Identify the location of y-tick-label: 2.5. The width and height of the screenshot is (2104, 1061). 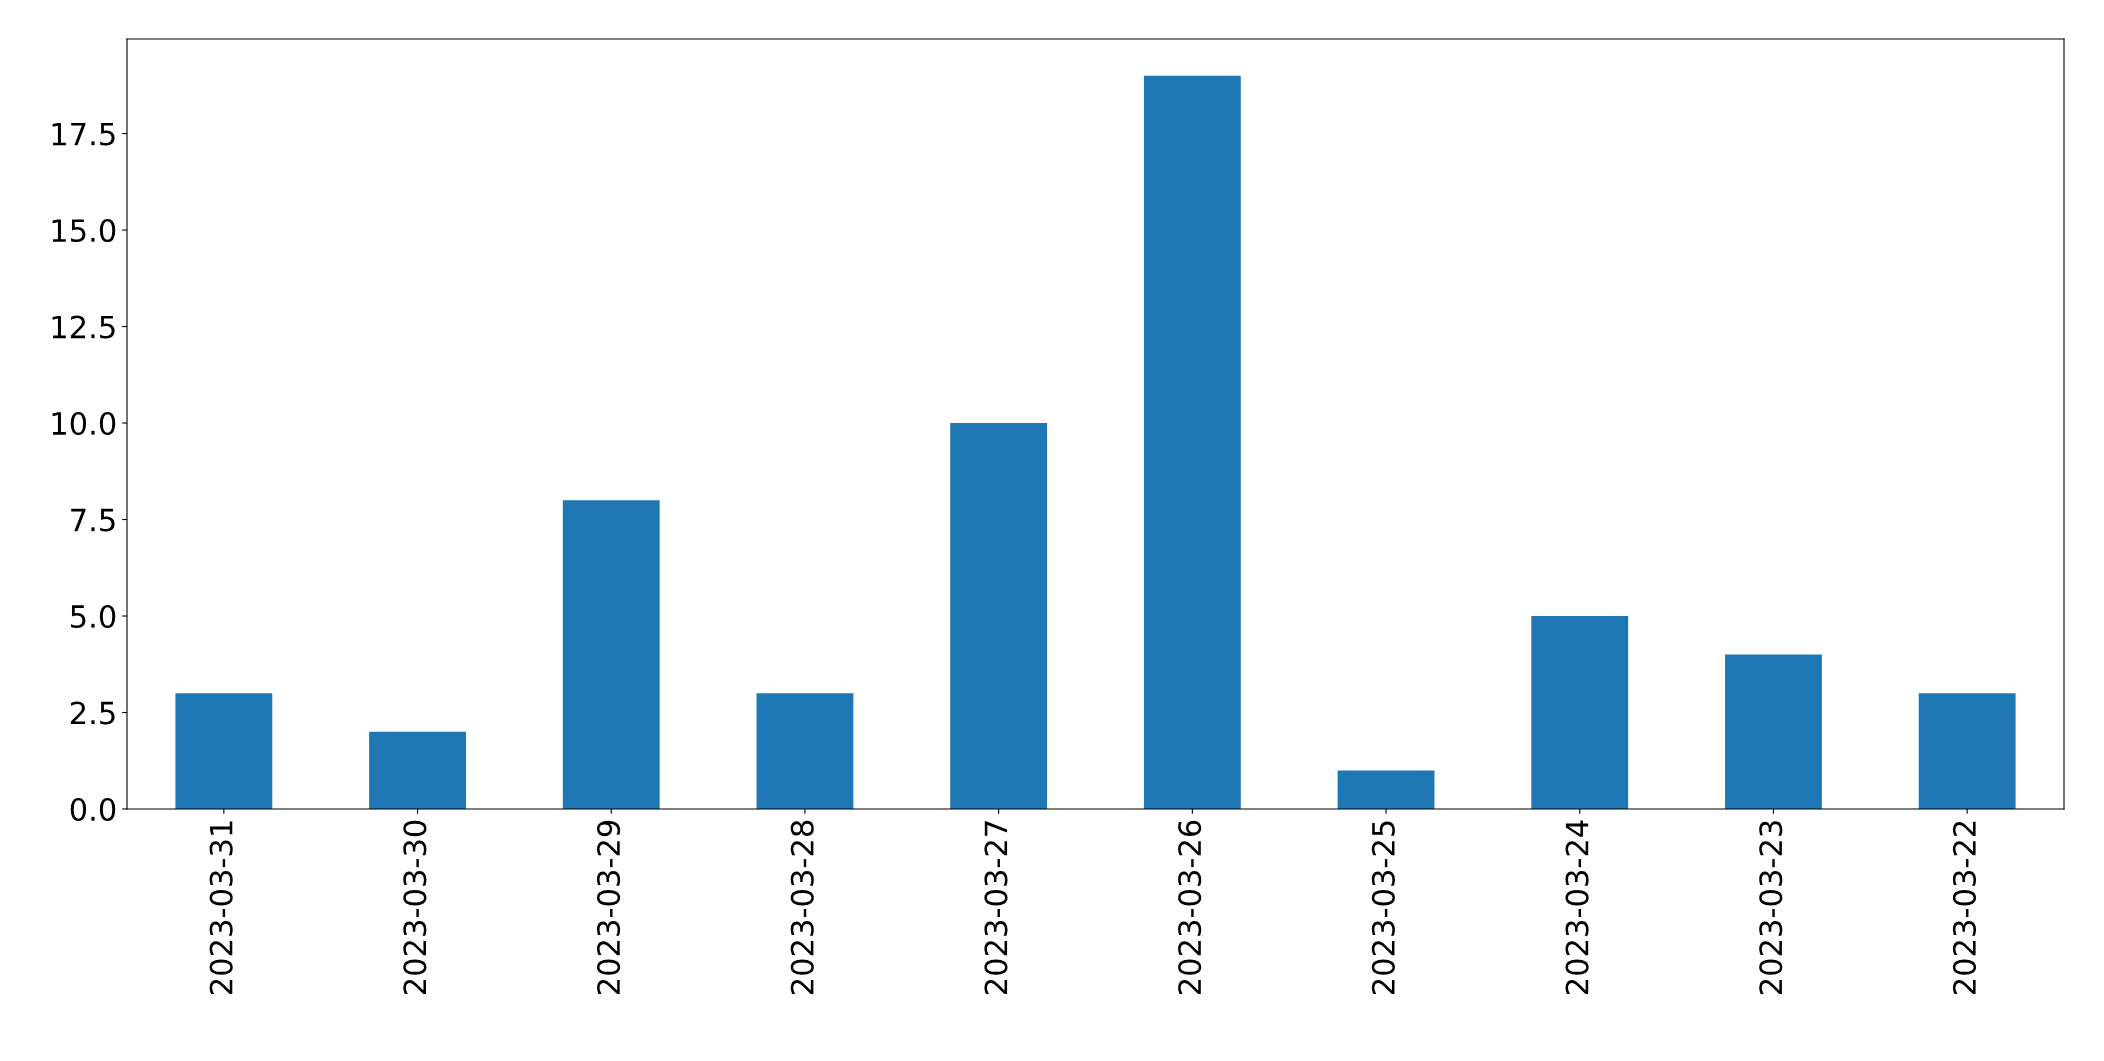
(92, 713).